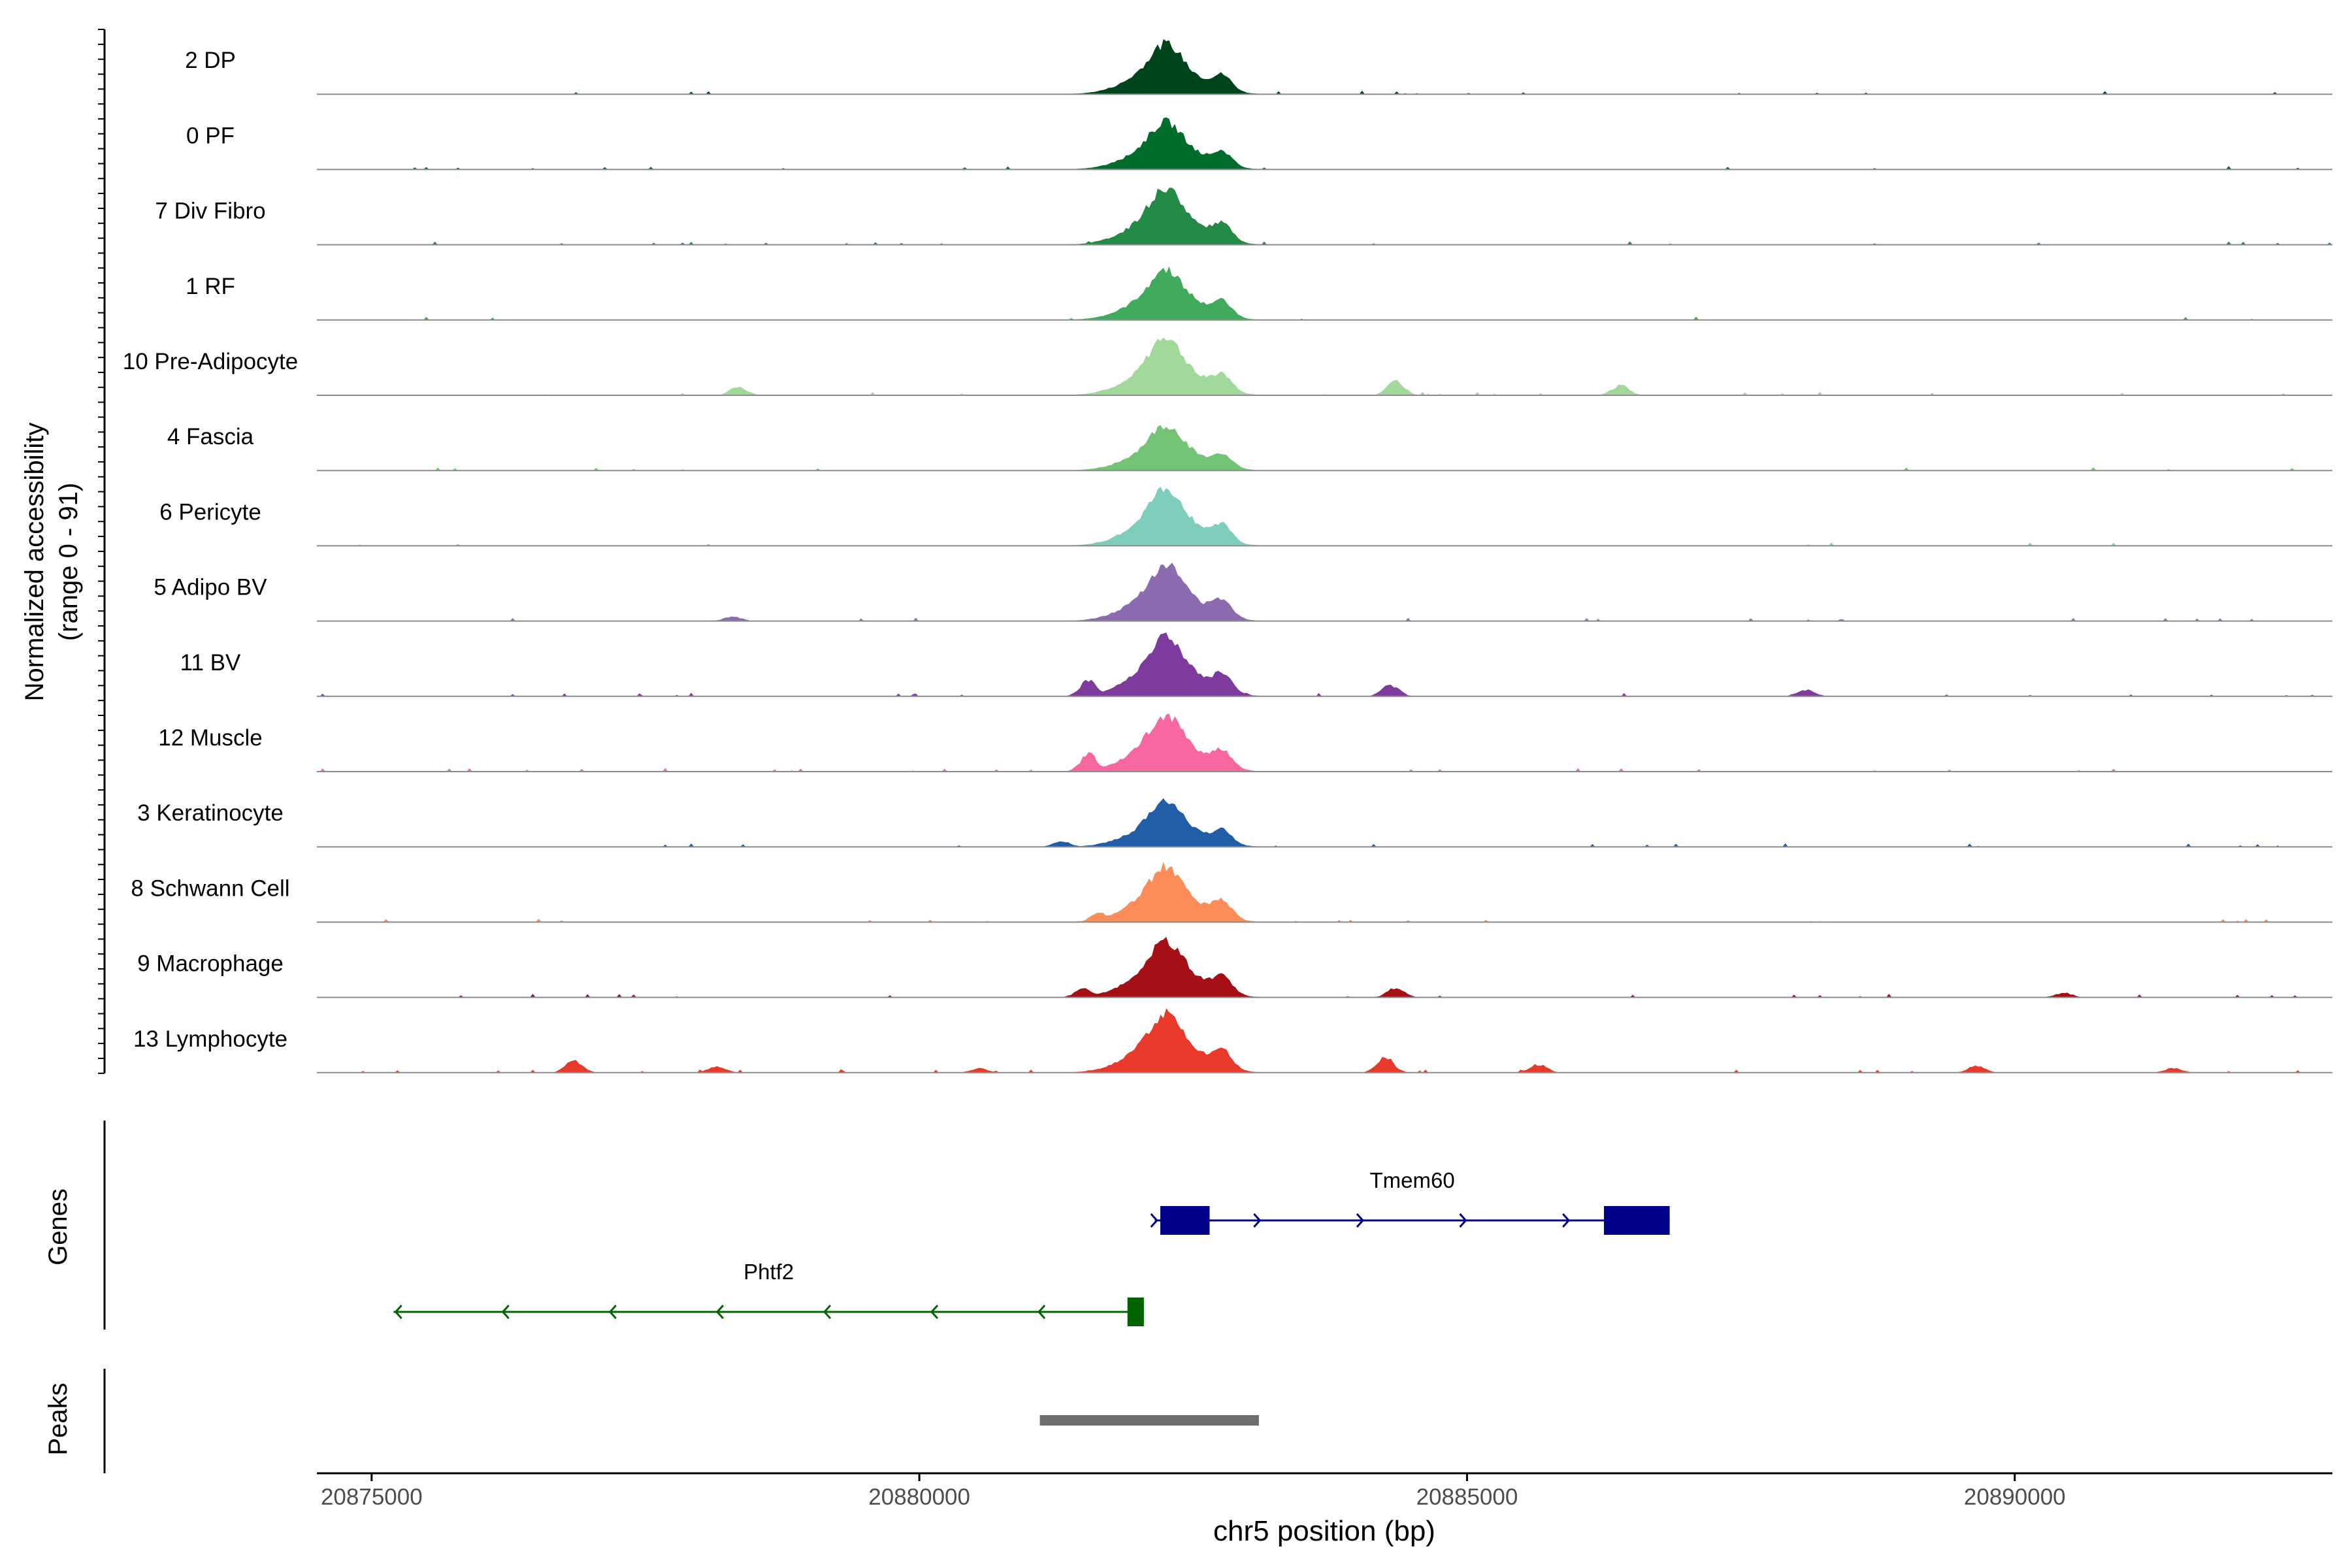 Image resolution: width=2352 pixels, height=1568 pixels. I want to click on peaks-panel-label: Peaks, so click(58, 1418).